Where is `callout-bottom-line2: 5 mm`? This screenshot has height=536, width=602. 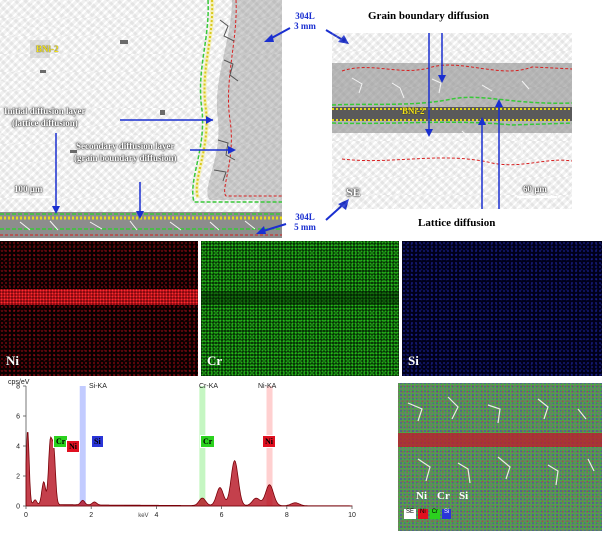 callout-bottom-line2: 5 mm is located at coordinates (305, 227).